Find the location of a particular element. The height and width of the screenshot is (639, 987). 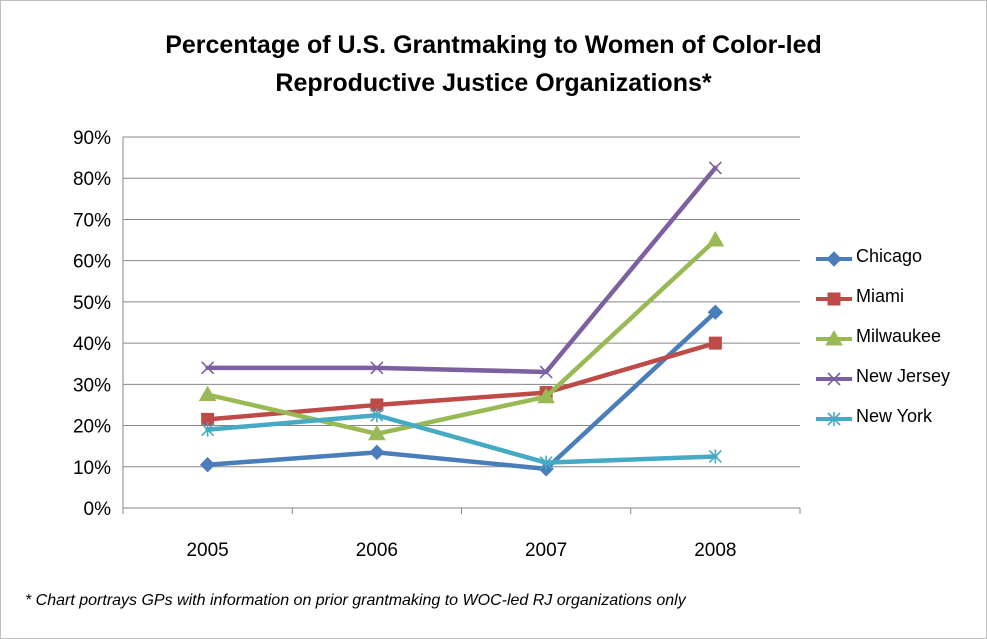

x-tick-label: 2007 is located at coordinates (546, 550).